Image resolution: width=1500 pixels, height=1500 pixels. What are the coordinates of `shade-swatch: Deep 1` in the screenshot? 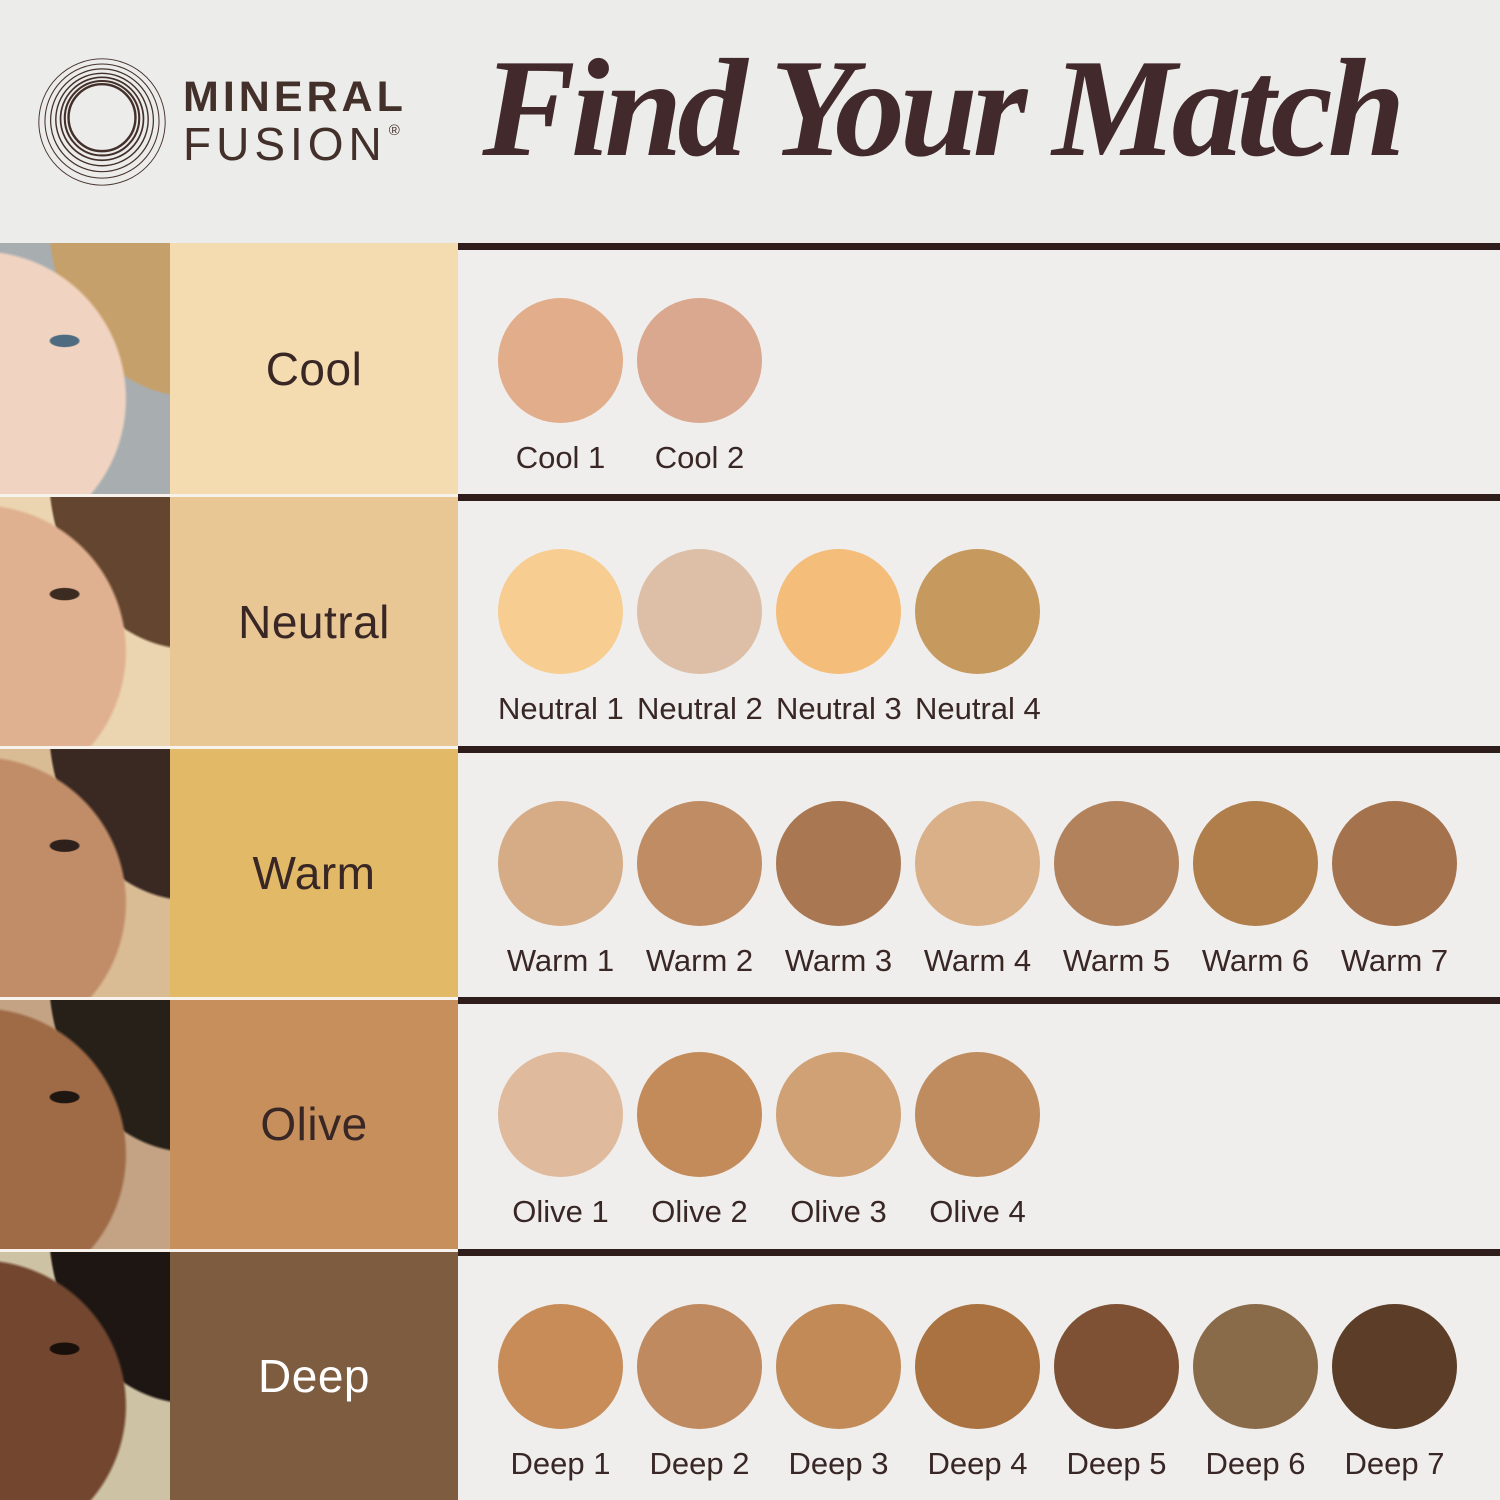 It's located at (560, 1392).